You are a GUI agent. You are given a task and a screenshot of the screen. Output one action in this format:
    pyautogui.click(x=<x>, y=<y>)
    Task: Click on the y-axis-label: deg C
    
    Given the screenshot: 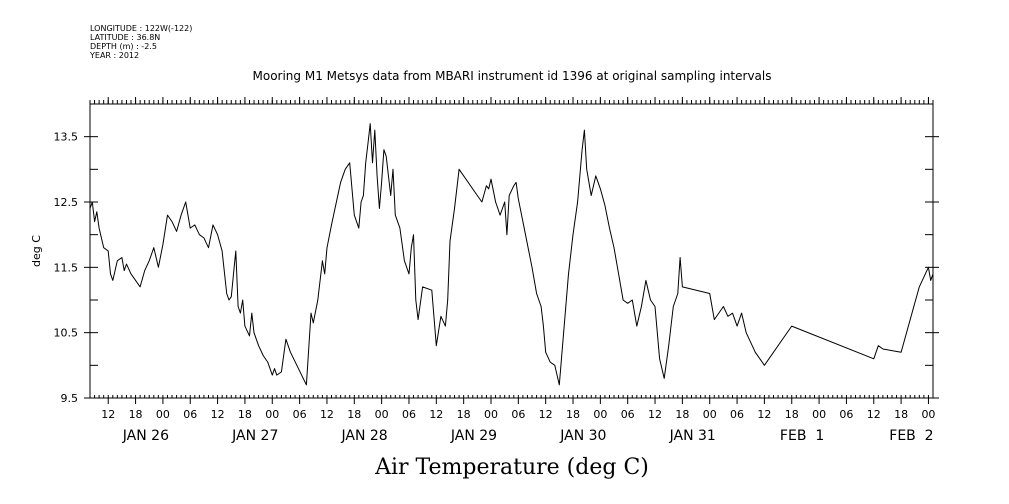 What is the action you would take?
    pyautogui.click(x=36, y=251)
    